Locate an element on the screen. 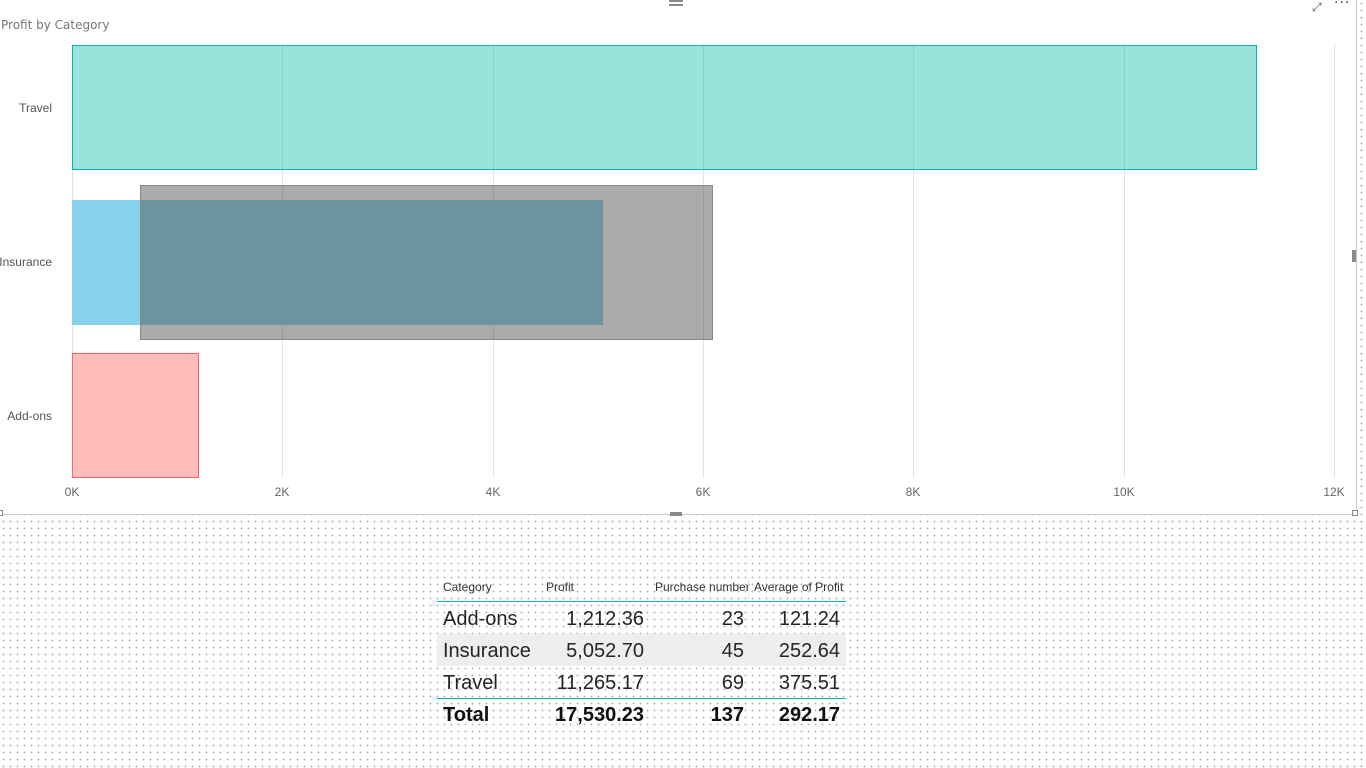  column-header-profit: Profit is located at coordinates (560, 587).